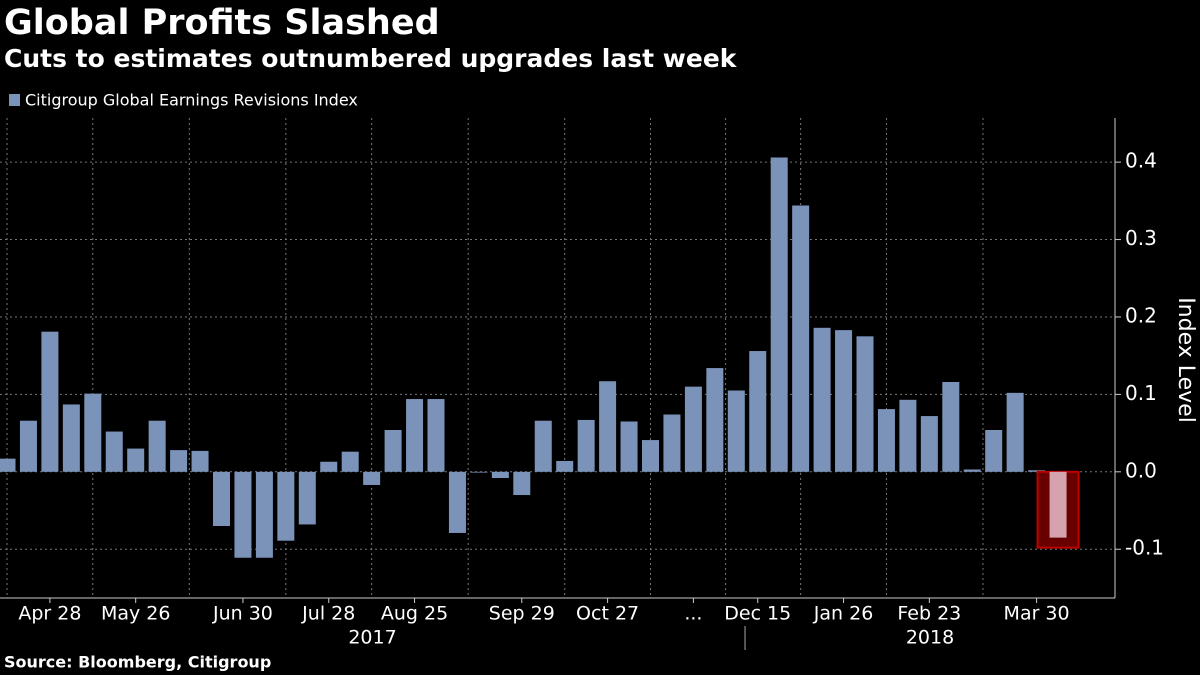 The width and height of the screenshot is (1200, 675). I want to click on y-axis-label: Index Level, so click(1185, 360).